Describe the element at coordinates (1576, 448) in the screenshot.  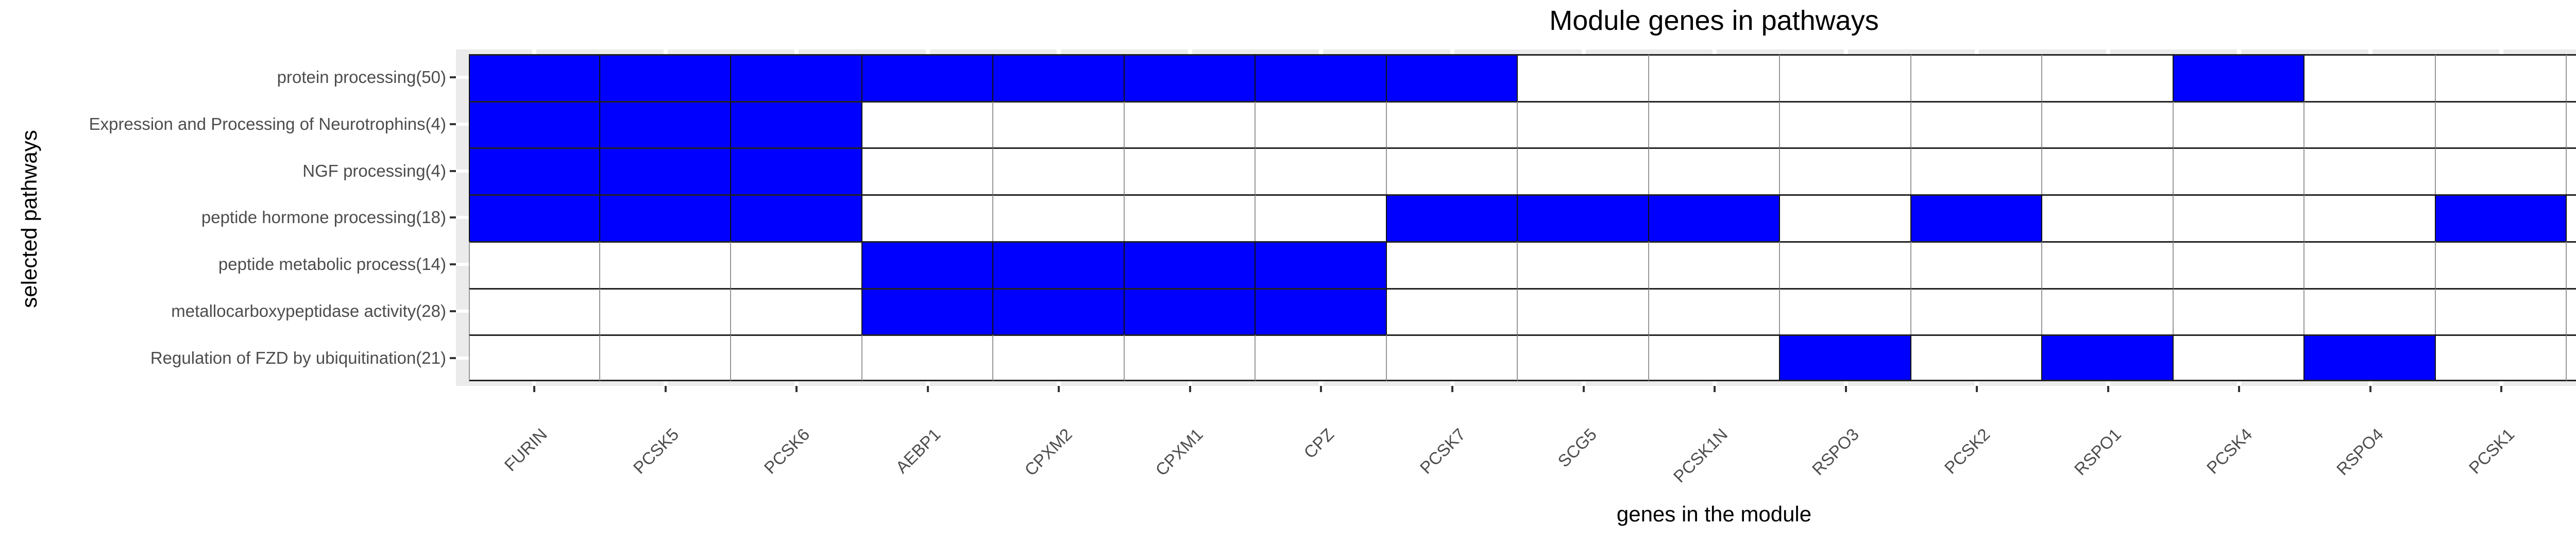
I see `x-tick-label: SCG5` at that location.